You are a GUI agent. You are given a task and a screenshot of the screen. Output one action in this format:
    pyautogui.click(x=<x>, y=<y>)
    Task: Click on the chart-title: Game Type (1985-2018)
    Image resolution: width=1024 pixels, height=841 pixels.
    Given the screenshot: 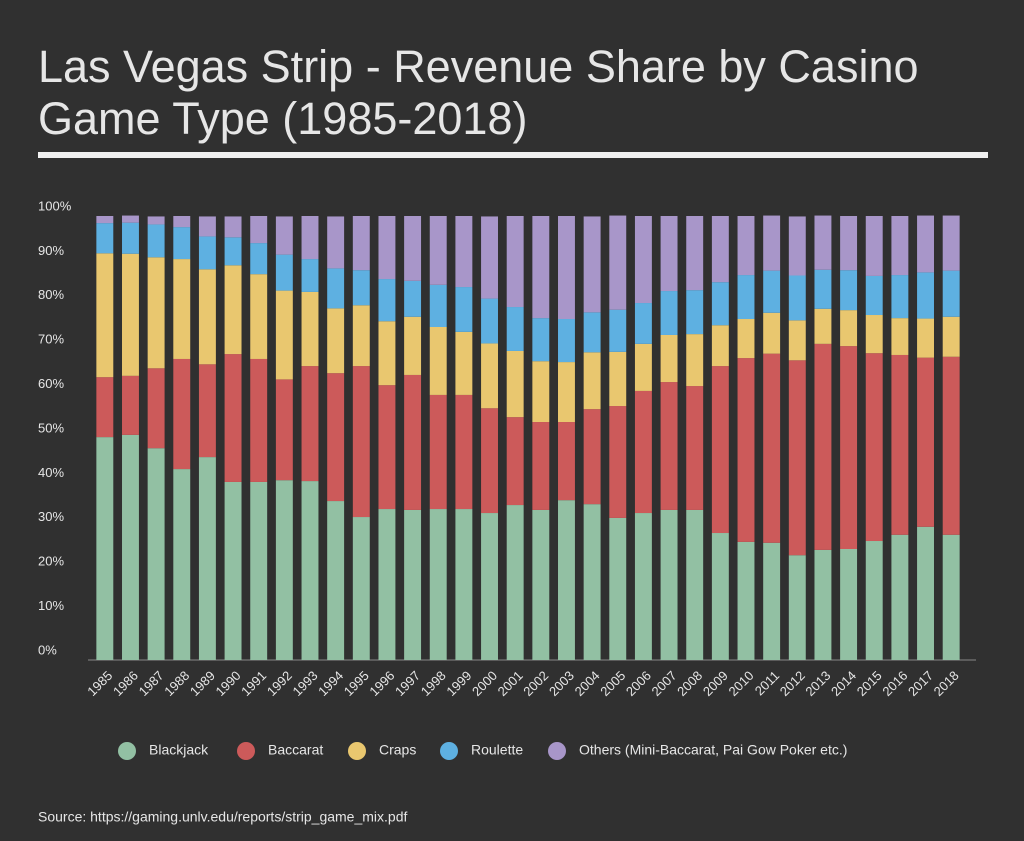 What is the action you would take?
    pyautogui.click(x=282, y=118)
    